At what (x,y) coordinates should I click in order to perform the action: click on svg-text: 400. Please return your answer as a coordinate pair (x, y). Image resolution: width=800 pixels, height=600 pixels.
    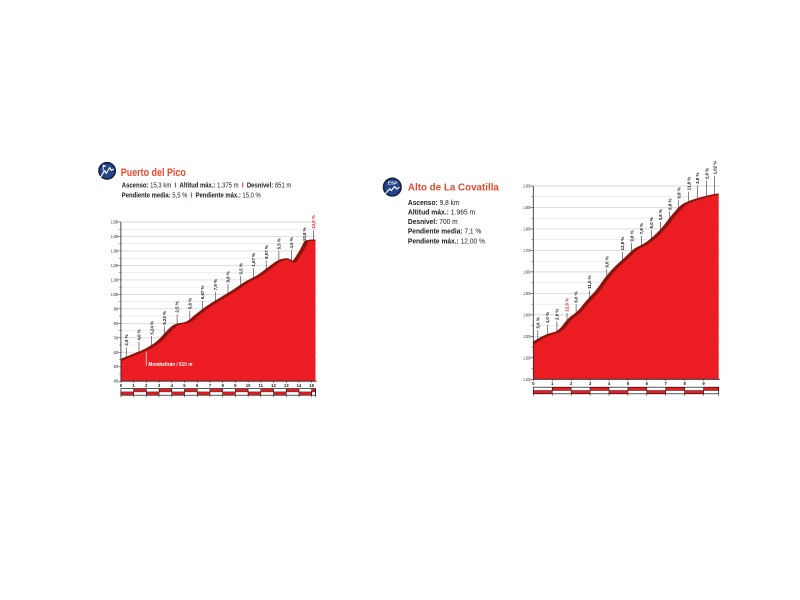
    Looking at the image, I should click on (116, 381).